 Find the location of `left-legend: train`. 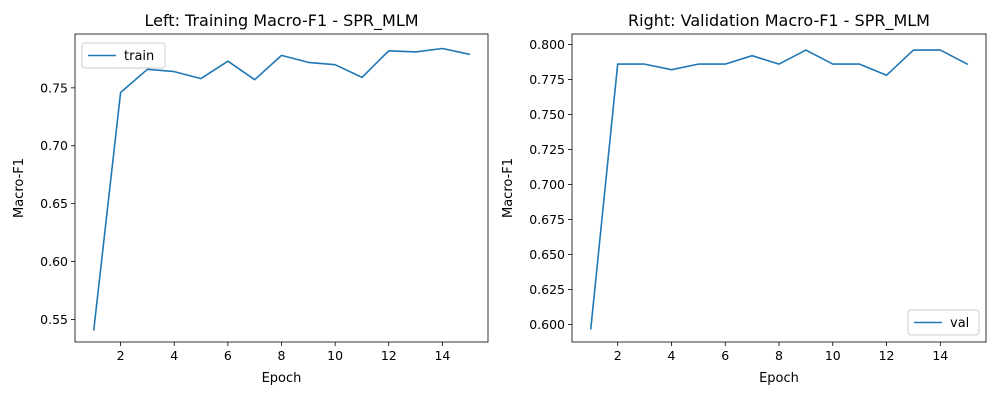

left-legend: train is located at coordinates (123, 55).